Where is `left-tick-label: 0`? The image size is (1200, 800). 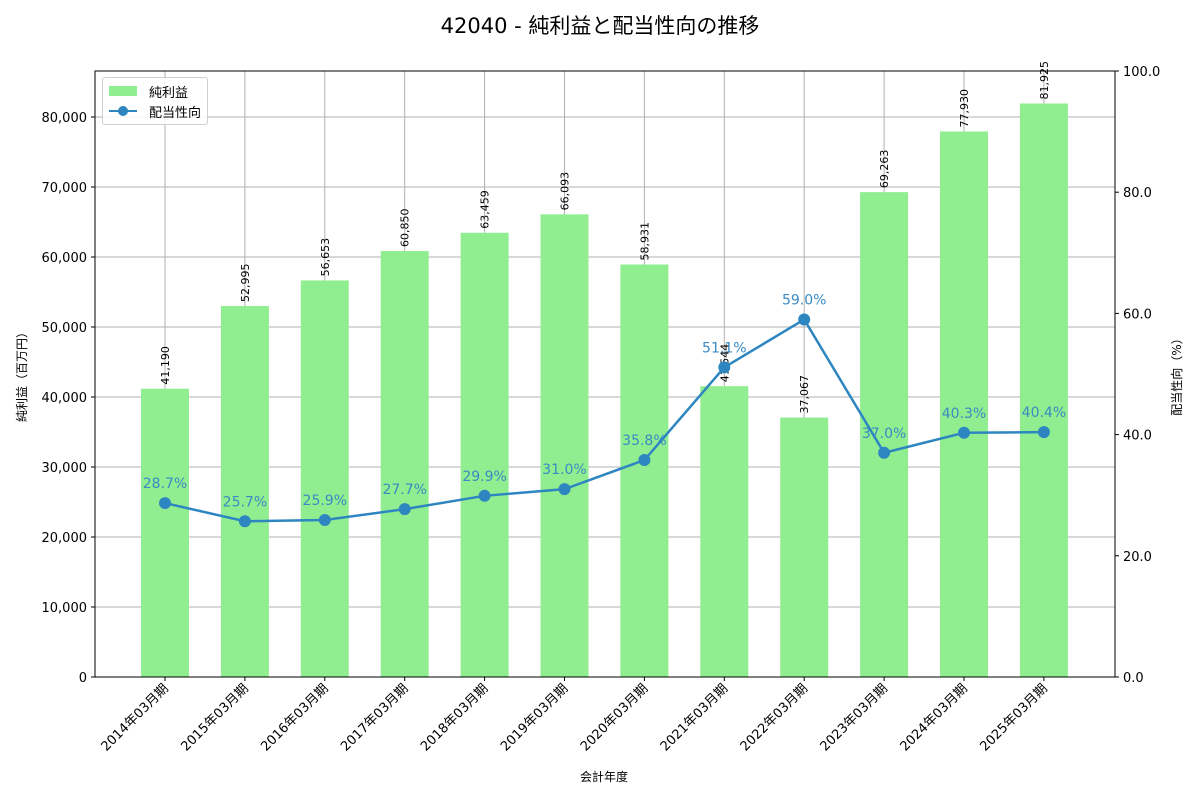 left-tick-label: 0 is located at coordinates (83, 678).